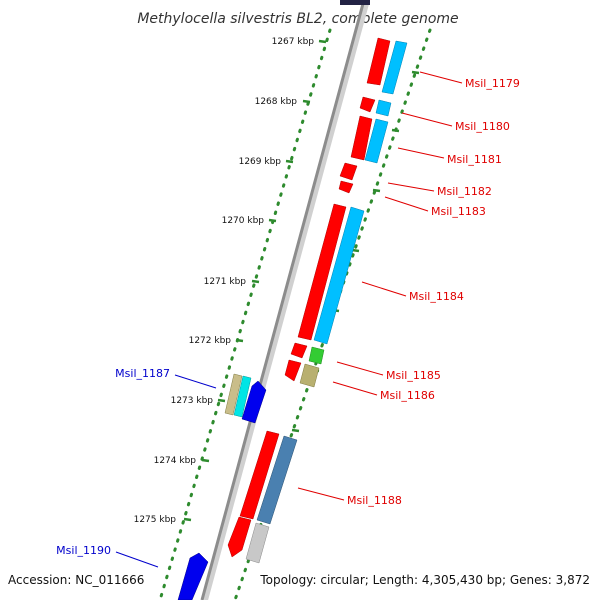 Image resolution: width=600 pixels, height=600 pixels. I want to click on accession-text: Accession: NC_011666, so click(76, 580).